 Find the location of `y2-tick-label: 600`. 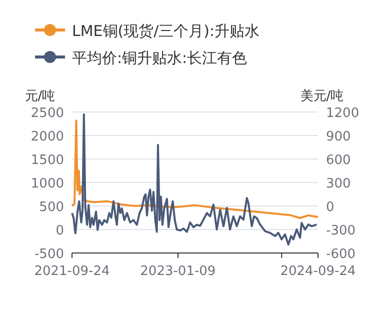

y2-tick-label: 600 is located at coordinates (338, 160).